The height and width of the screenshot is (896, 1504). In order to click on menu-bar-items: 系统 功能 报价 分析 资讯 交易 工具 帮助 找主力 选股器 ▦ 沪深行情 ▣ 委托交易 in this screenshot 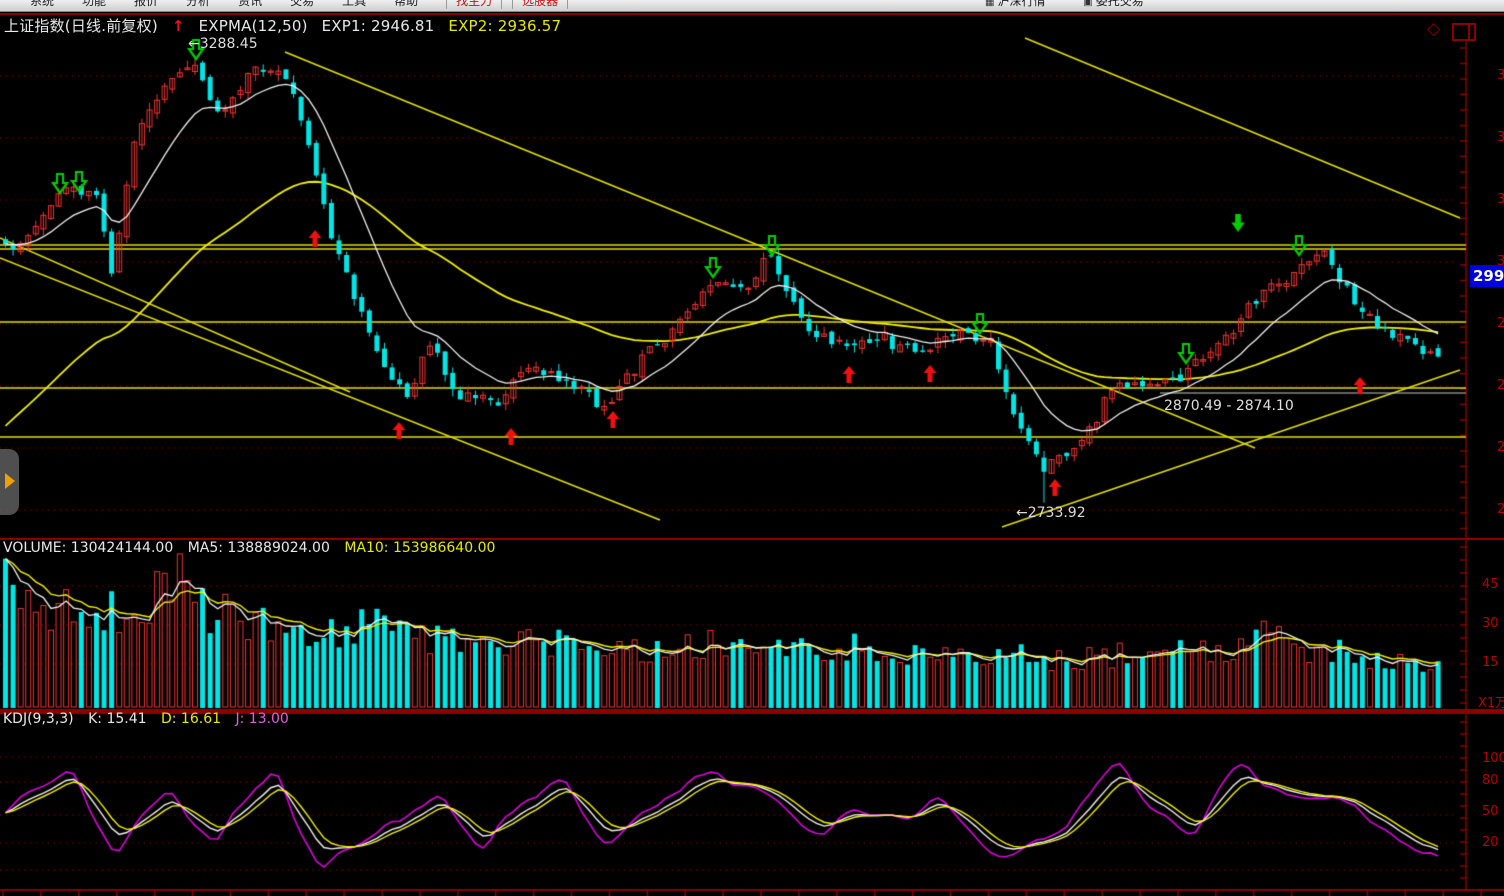, I will do `click(752, 4)`.